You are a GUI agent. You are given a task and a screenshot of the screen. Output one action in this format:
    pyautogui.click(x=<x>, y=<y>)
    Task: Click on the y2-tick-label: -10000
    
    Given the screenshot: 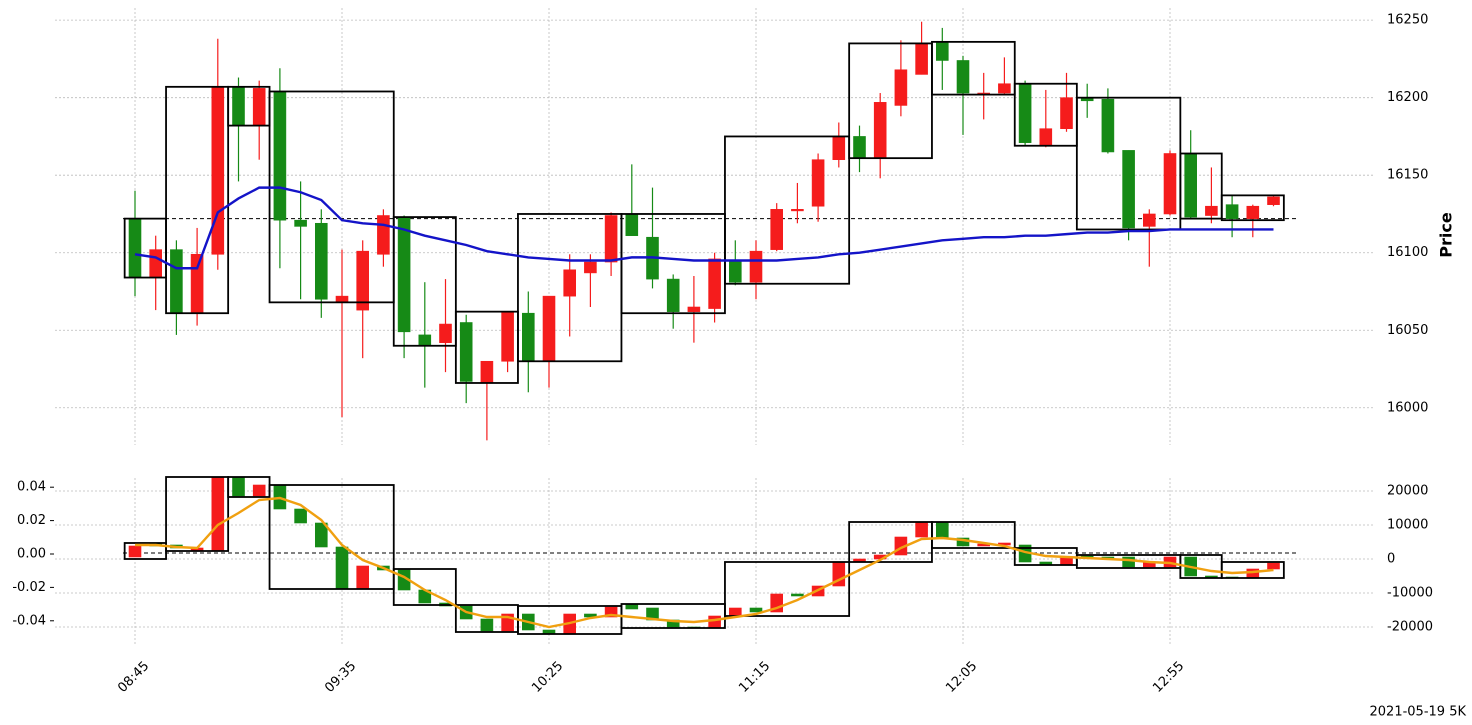 What is the action you would take?
    pyautogui.click(x=1410, y=593)
    